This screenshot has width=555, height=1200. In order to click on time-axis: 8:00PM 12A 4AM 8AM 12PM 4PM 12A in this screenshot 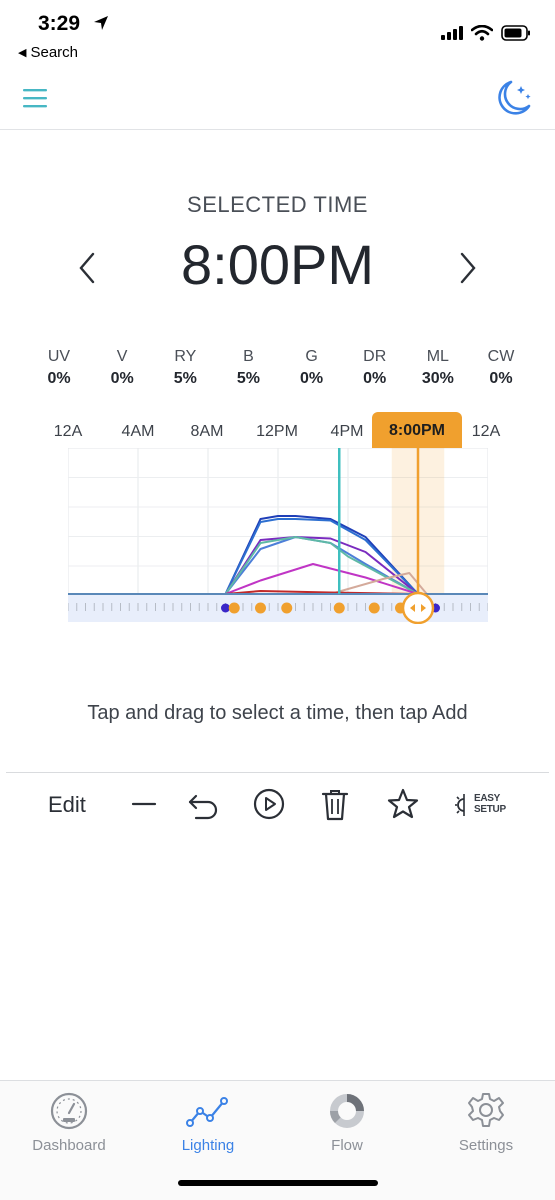, I will do `click(277, 430)`.